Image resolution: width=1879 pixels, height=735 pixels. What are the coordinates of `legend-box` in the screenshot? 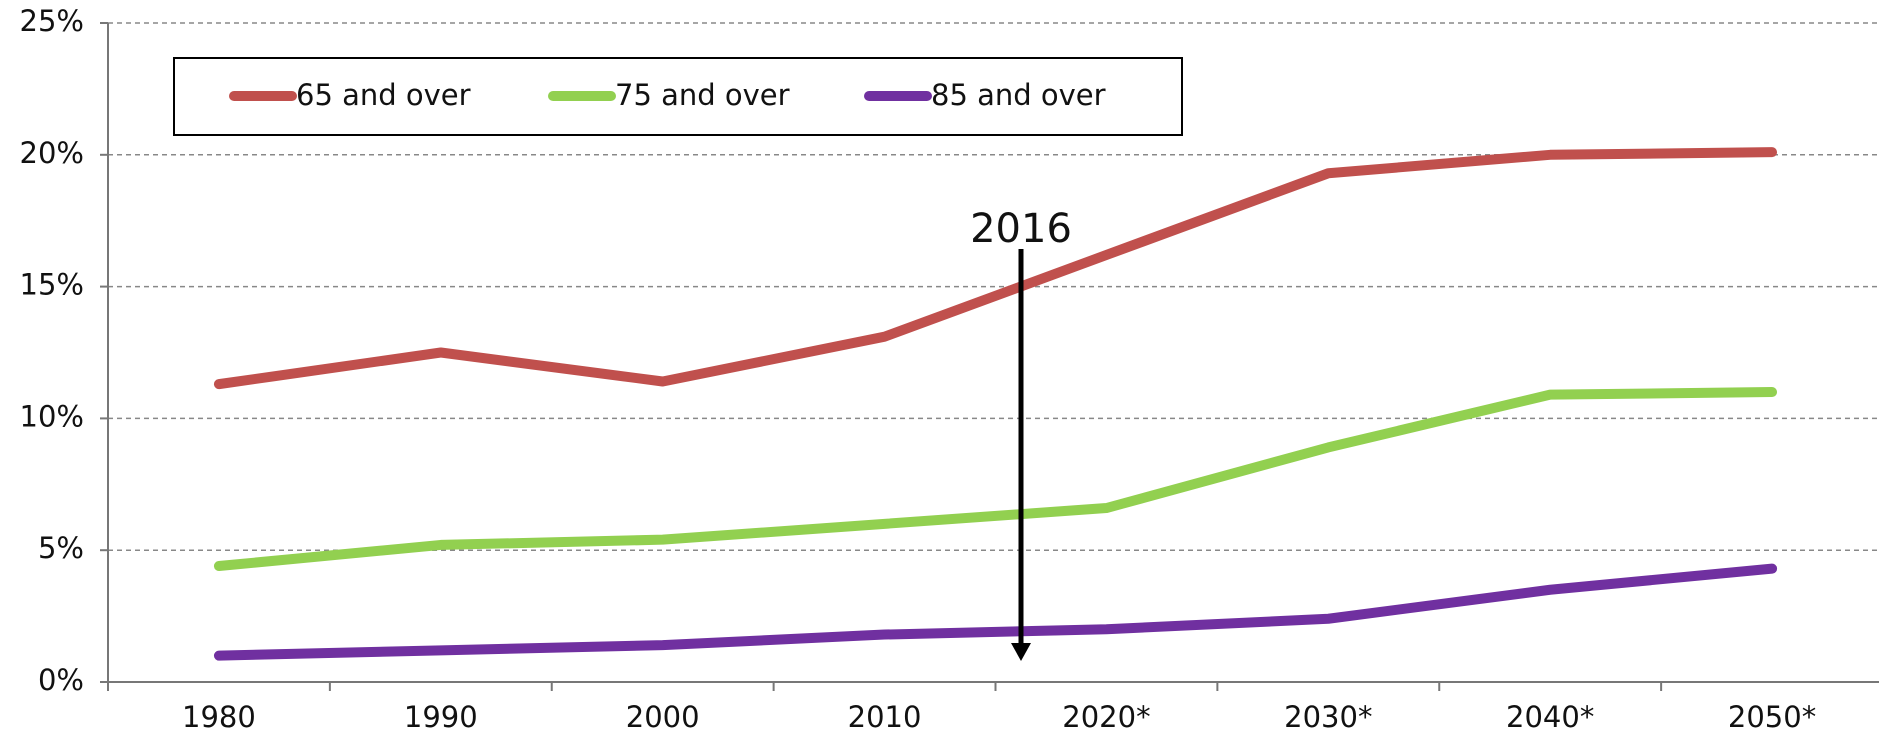 It's located at (678, 96).